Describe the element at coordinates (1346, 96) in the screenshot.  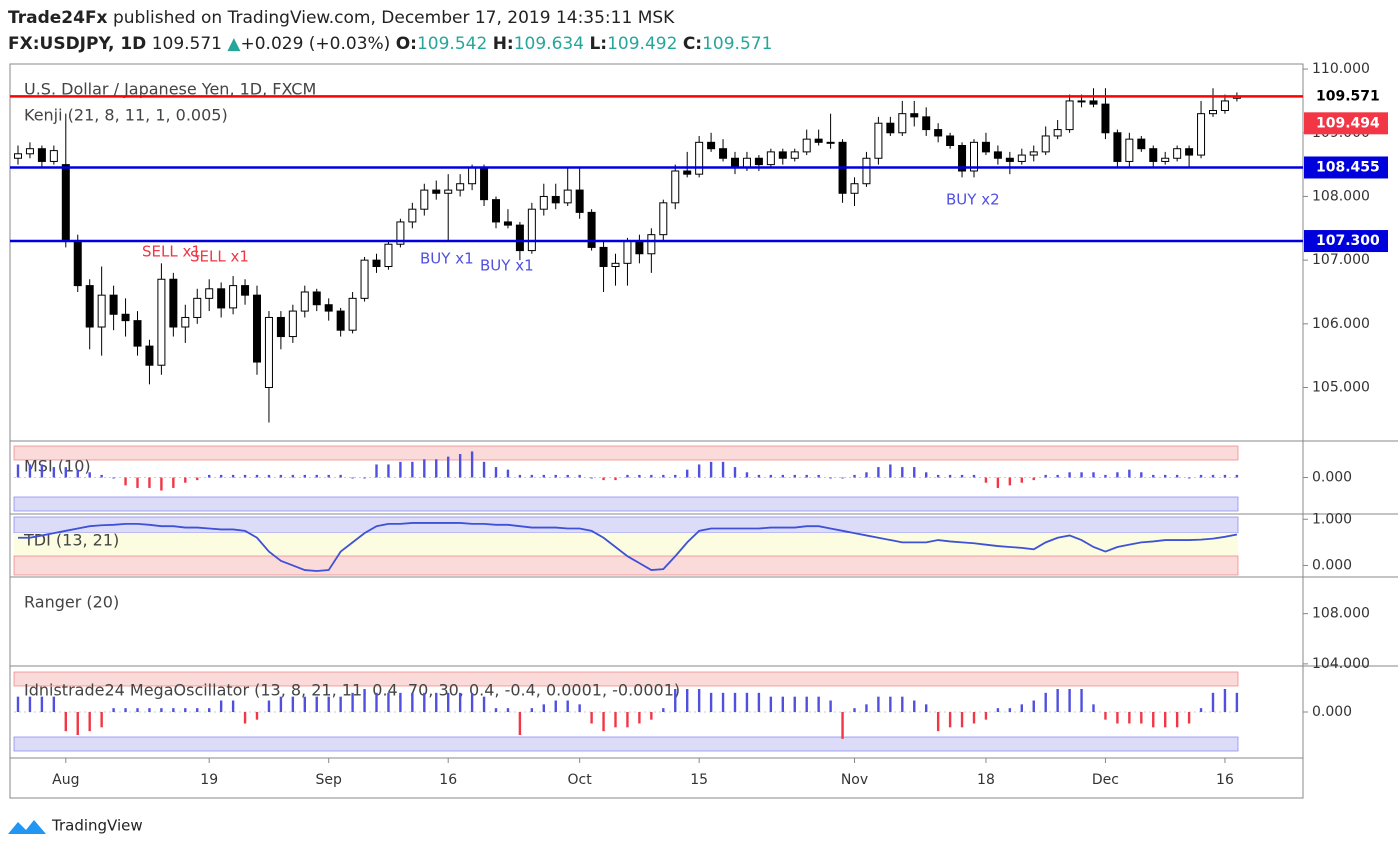
I see `level-badge` at that location.